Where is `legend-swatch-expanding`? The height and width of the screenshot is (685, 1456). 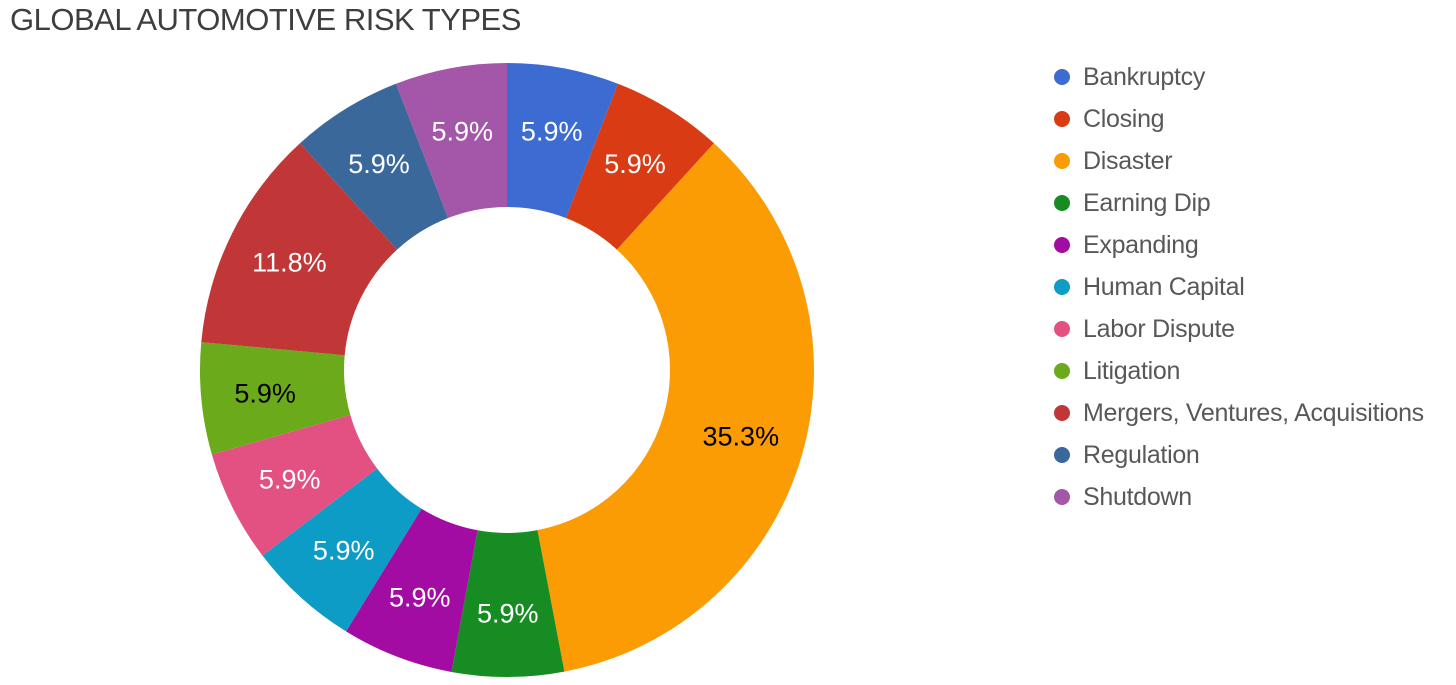 legend-swatch-expanding is located at coordinates (1062, 245).